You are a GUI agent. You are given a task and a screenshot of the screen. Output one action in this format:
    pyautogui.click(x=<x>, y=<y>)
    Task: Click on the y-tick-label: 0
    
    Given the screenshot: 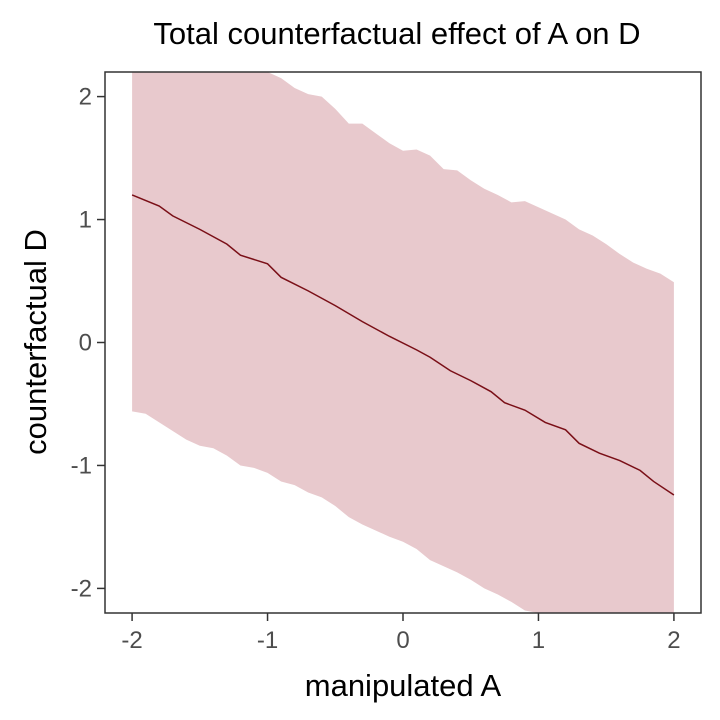 What is the action you would take?
    pyautogui.click(x=85, y=343)
    